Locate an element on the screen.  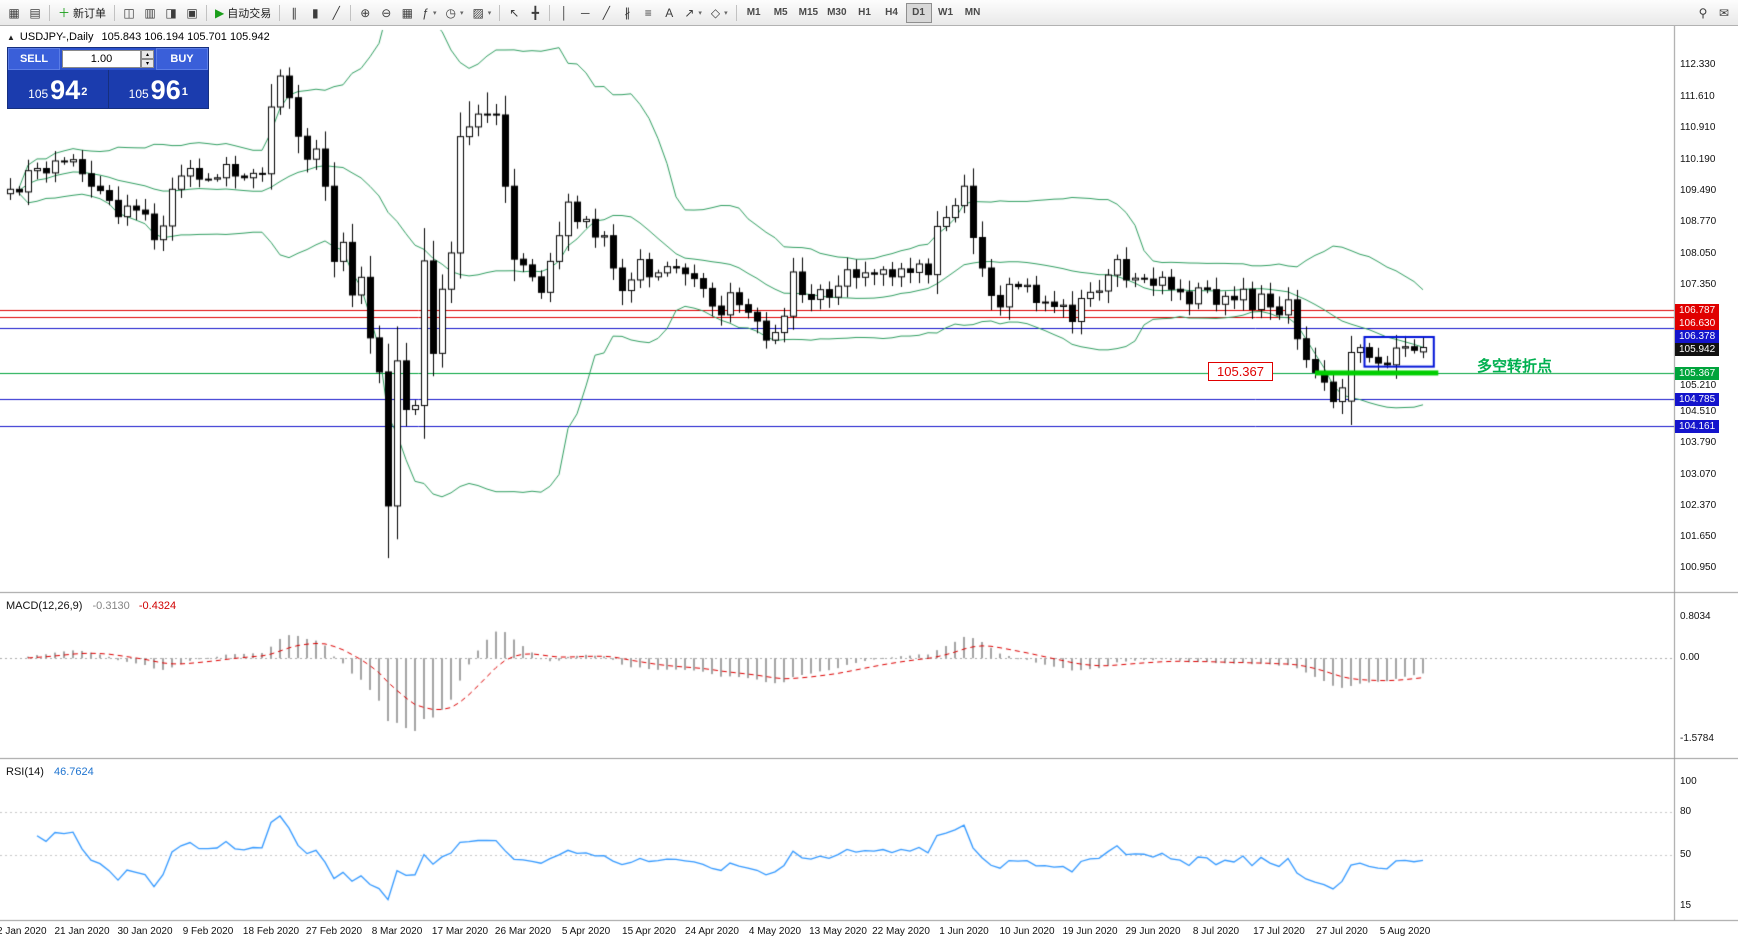
new-order-button: ＋新订单 is located at coordinates (82, 13).